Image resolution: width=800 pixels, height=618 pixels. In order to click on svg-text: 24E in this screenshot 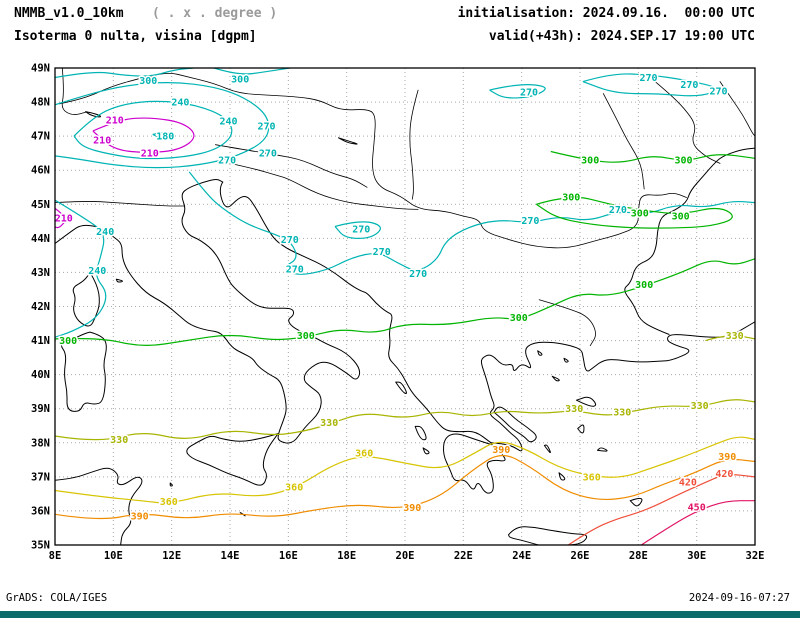, I will do `click(521, 556)`.